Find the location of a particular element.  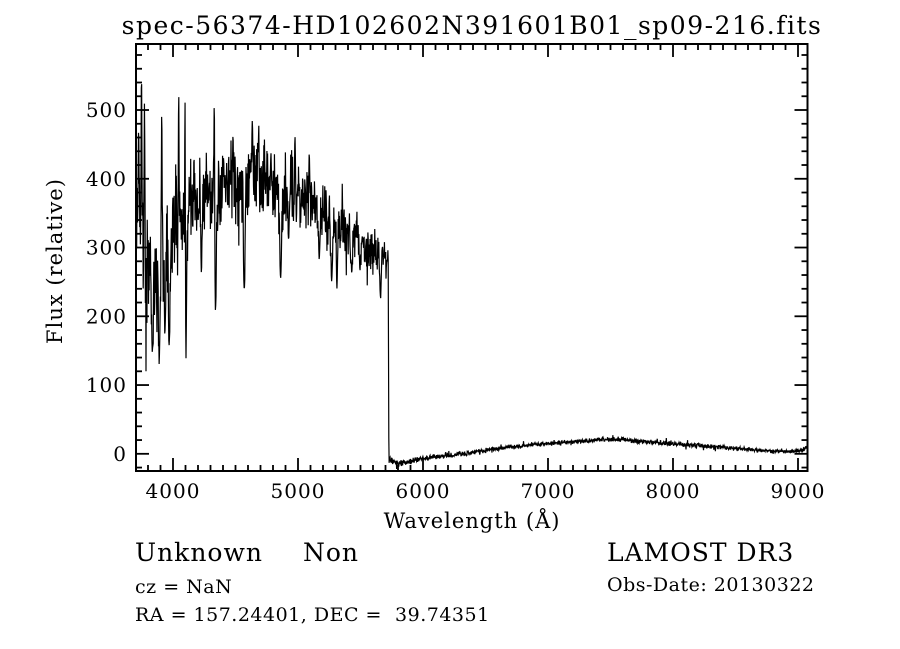

x-tick-label: 9000 is located at coordinates (798, 491).